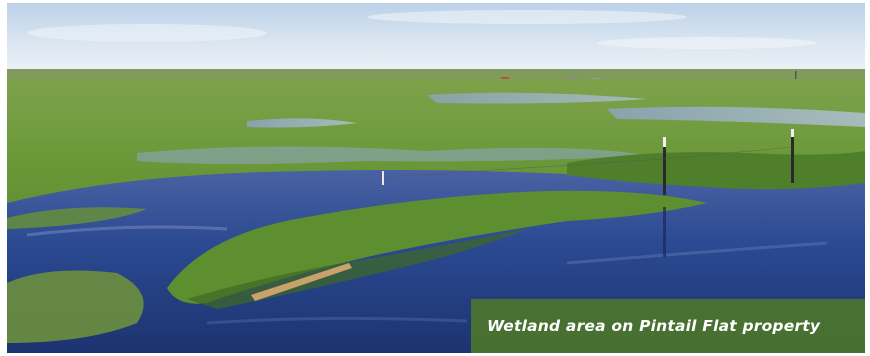 This screenshot has height=356, width=870. I want to click on caption-box: Wetland area on Pintail Flat property, so click(668, 326).